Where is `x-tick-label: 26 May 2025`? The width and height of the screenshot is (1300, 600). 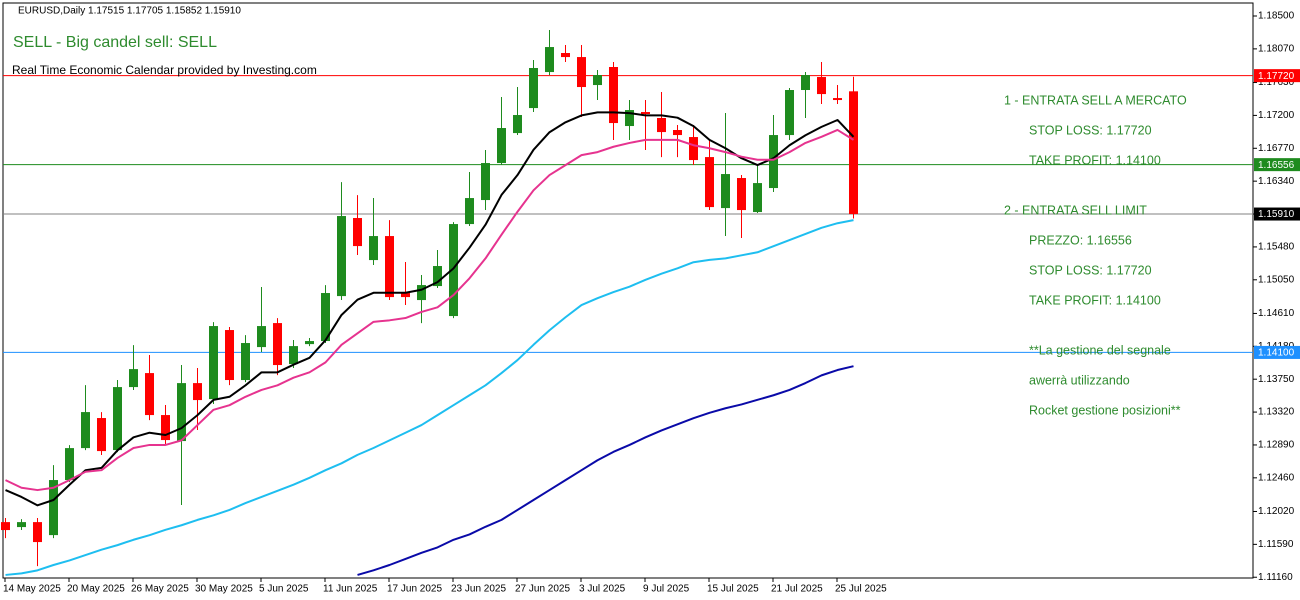 x-tick-label: 26 May 2025 is located at coordinates (160, 589).